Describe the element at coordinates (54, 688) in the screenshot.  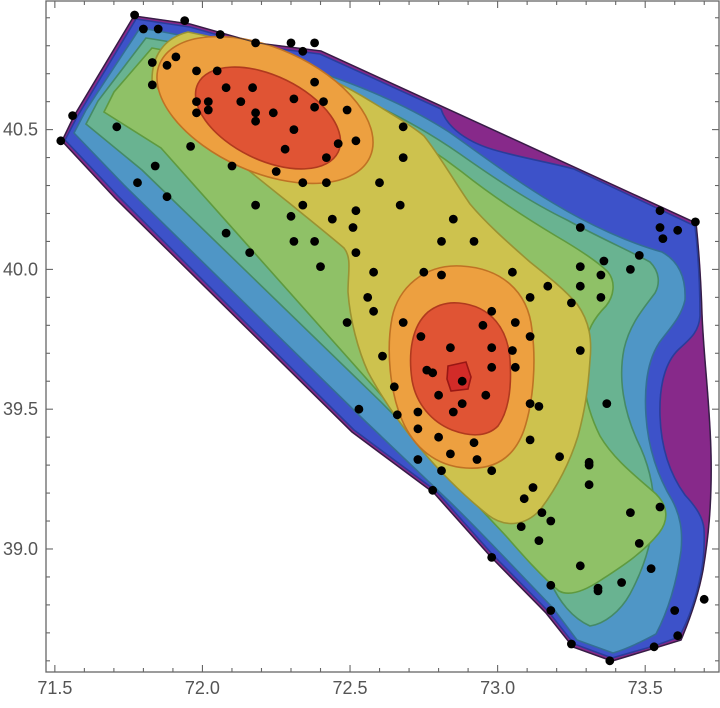
I see `tick-label: 71.5` at that location.